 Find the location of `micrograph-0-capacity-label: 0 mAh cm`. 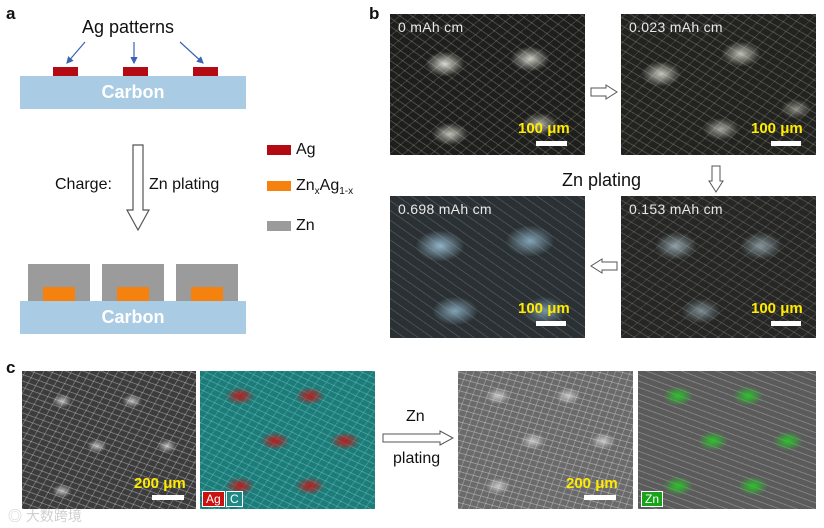

micrograph-0-capacity-label: 0 mAh cm is located at coordinates (431, 27).